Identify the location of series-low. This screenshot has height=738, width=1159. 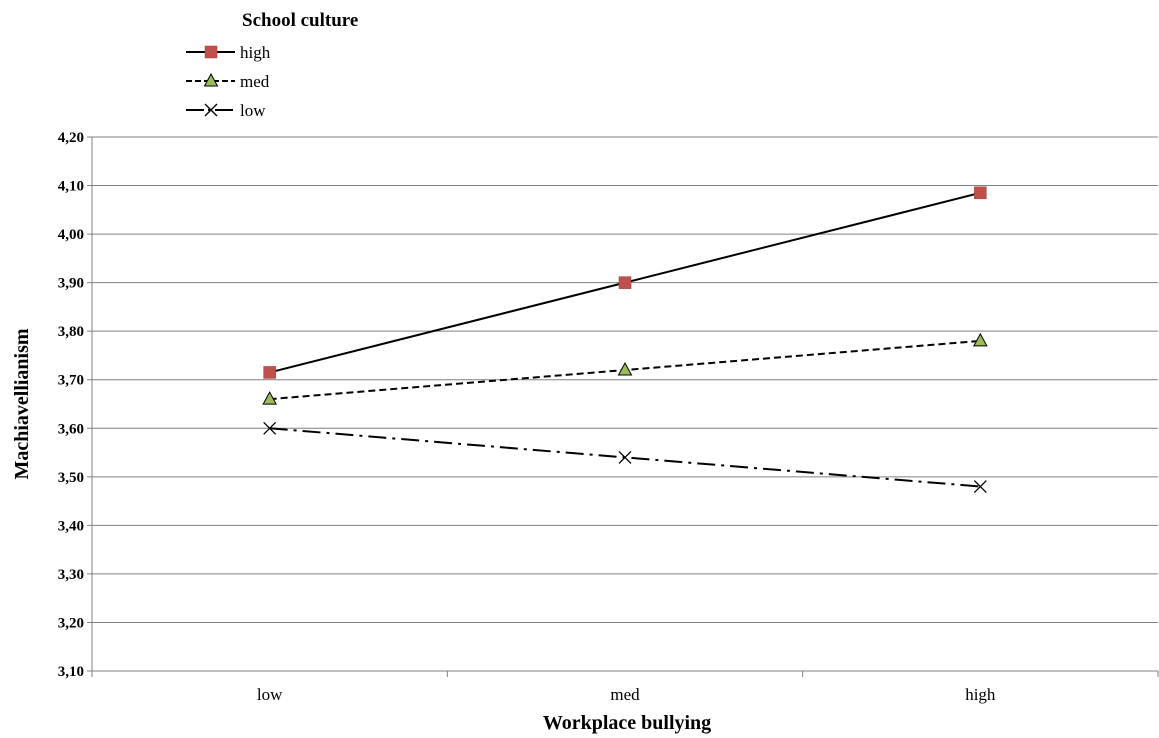
(625, 457).